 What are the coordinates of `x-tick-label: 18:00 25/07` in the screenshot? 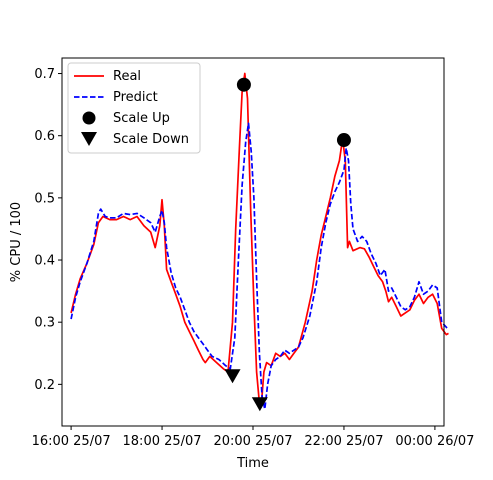 It's located at (162, 441).